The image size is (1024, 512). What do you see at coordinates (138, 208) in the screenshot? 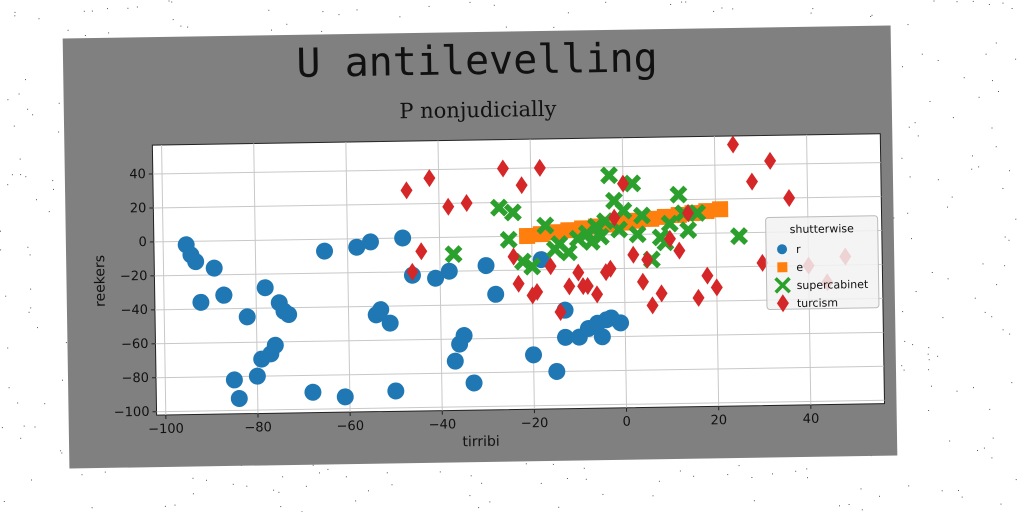
I see `y-tick-label: 20` at bounding box center [138, 208].